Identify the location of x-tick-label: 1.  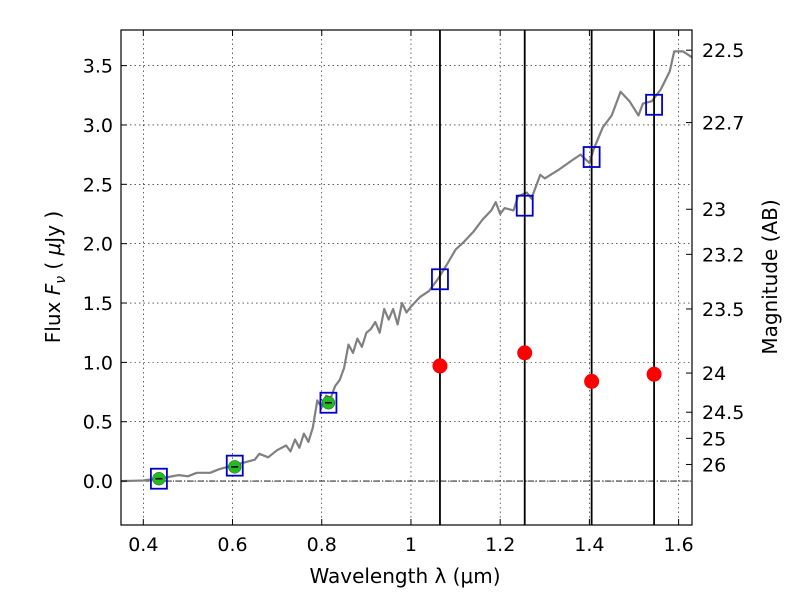
(411, 545).